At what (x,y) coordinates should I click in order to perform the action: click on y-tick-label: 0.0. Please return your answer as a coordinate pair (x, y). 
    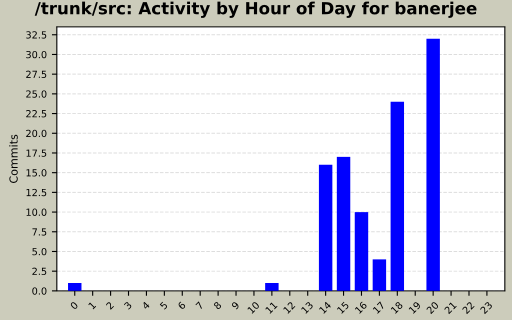
    Looking at the image, I should click on (39, 291).